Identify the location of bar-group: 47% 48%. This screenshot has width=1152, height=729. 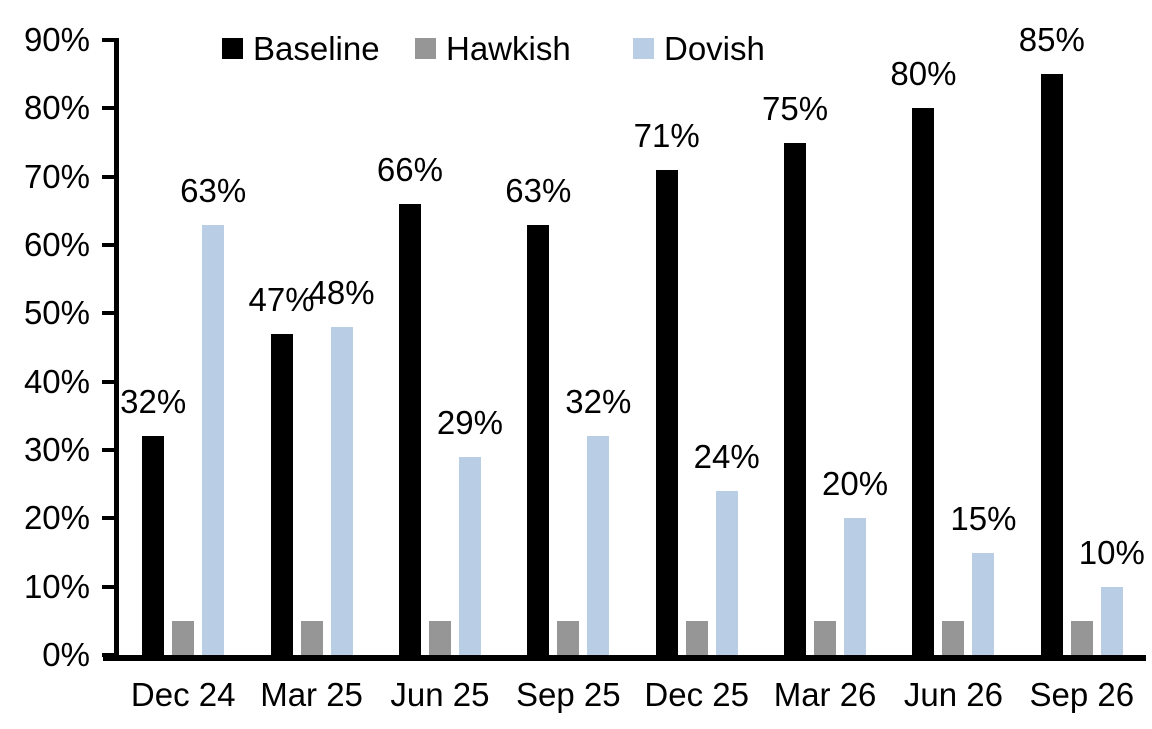
(312, 347).